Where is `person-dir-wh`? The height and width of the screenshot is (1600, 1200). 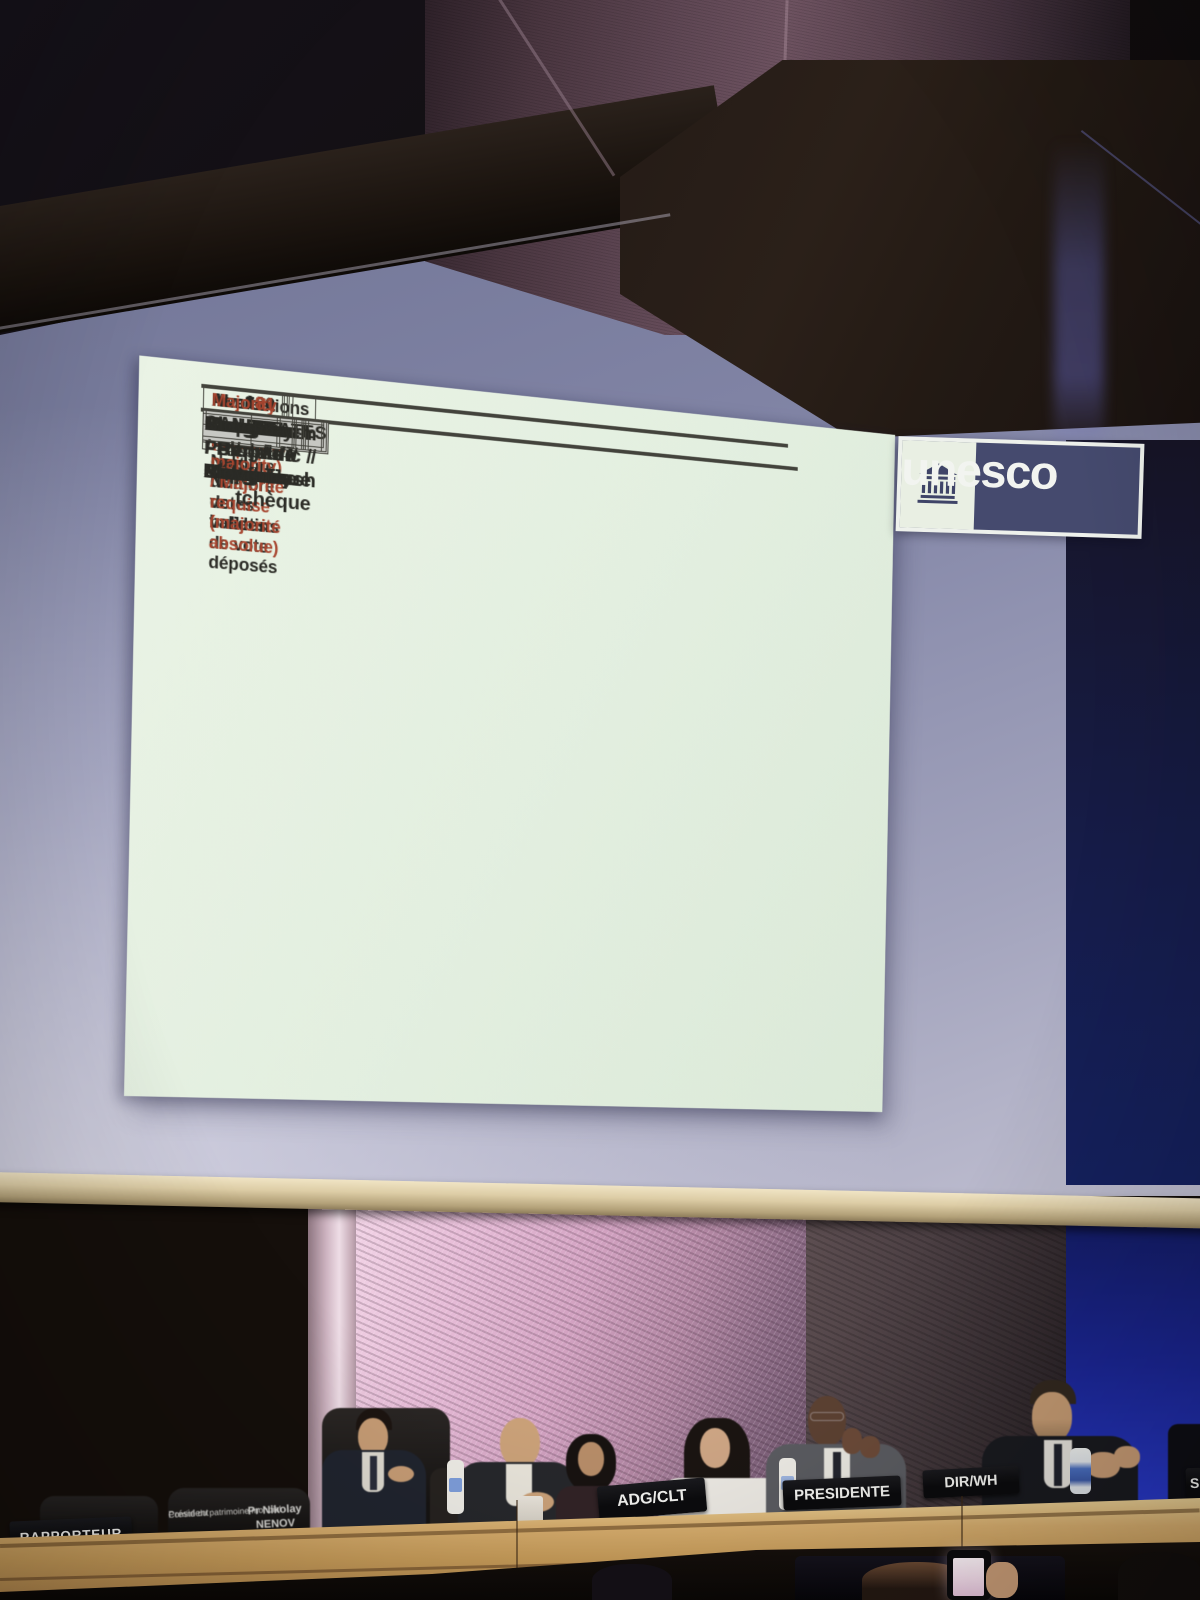
person-dir-wh is located at coordinates (1052, 1417).